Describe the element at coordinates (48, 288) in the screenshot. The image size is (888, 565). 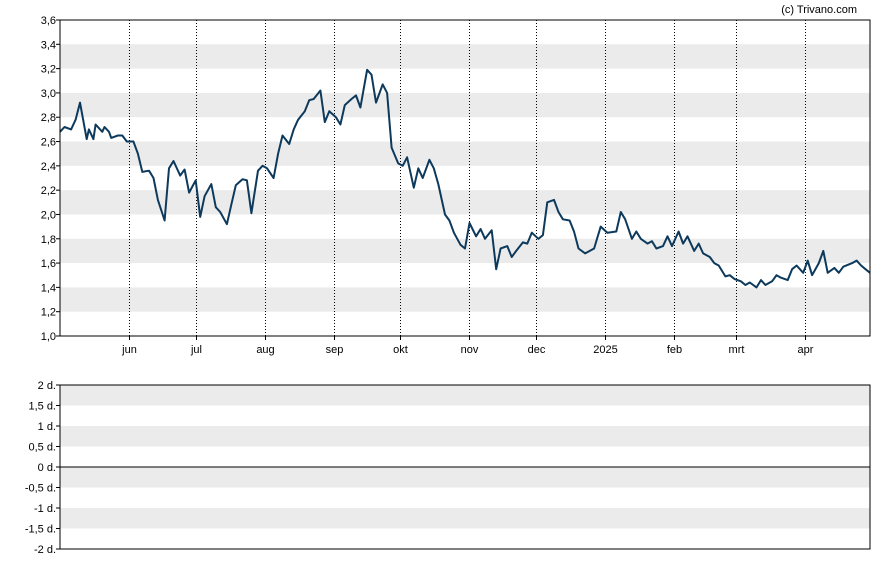
I see `y-tick-label: 1,4` at that location.